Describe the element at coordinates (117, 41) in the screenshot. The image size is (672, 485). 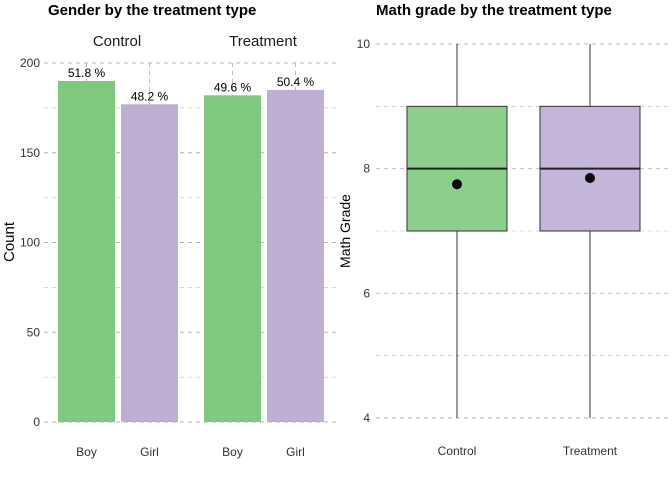
I see `bar-facet-label: Control` at that location.